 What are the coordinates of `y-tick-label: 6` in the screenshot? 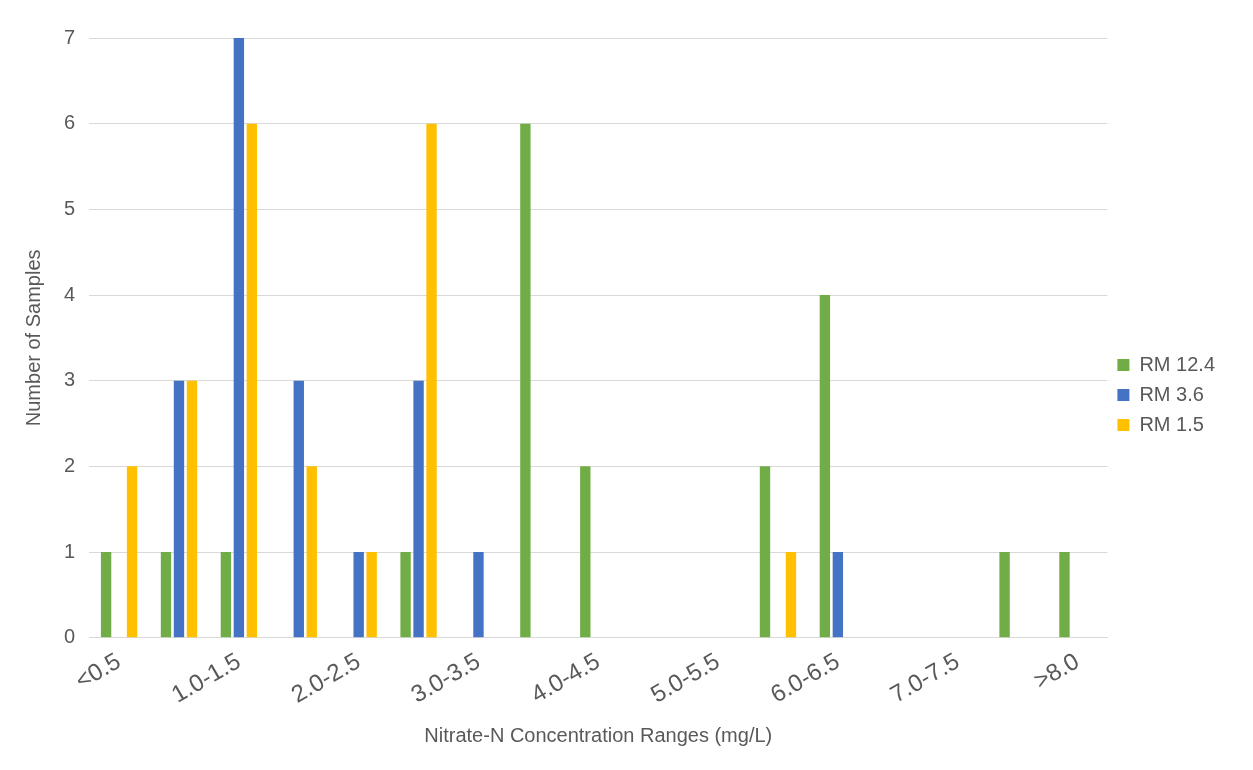 It's located at (70, 122).